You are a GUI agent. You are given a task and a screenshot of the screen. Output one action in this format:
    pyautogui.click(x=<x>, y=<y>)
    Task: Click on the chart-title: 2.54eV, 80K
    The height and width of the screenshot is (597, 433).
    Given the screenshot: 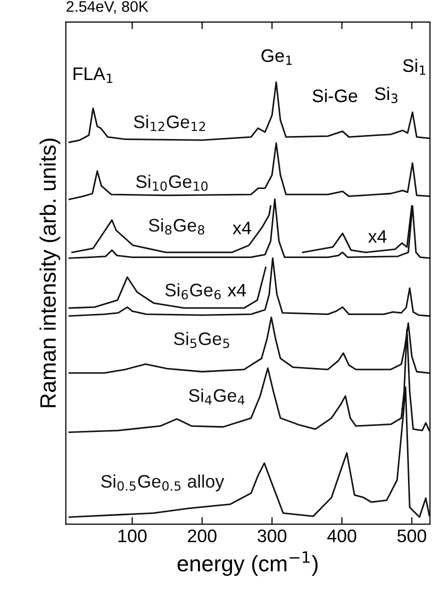 What is the action you would take?
    pyautogui.click(x=107, y=7)
    